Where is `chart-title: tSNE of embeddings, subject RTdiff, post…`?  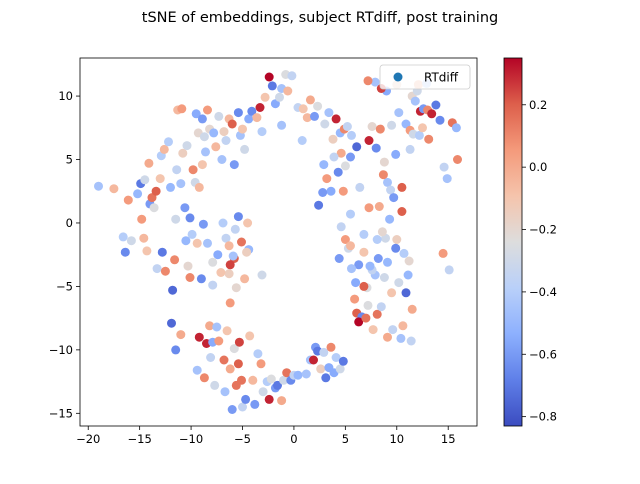
chart-title: tSNE of embeddings, subject RTdiff, post… is located at coordinates (320, 18).